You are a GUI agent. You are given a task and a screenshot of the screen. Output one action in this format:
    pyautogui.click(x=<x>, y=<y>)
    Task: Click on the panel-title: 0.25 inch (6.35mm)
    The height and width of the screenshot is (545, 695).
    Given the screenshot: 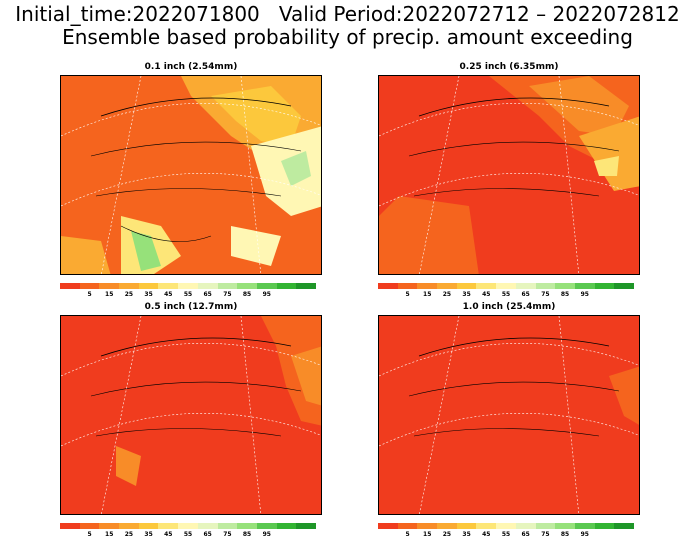 What is the action you would take?
    pyautogui.click(x=509, y=67)
    